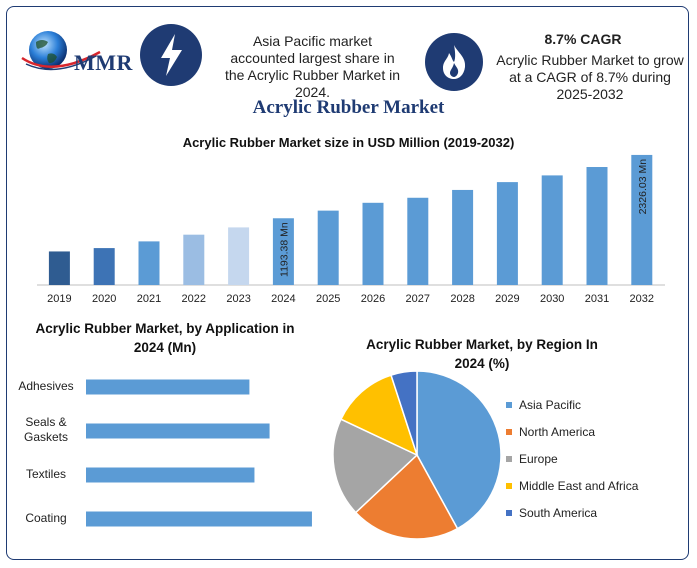  Describe the element at coordinates (643, 187) in the screenshot. I see `data-label-2032: 2326.03 Mn` at that location.